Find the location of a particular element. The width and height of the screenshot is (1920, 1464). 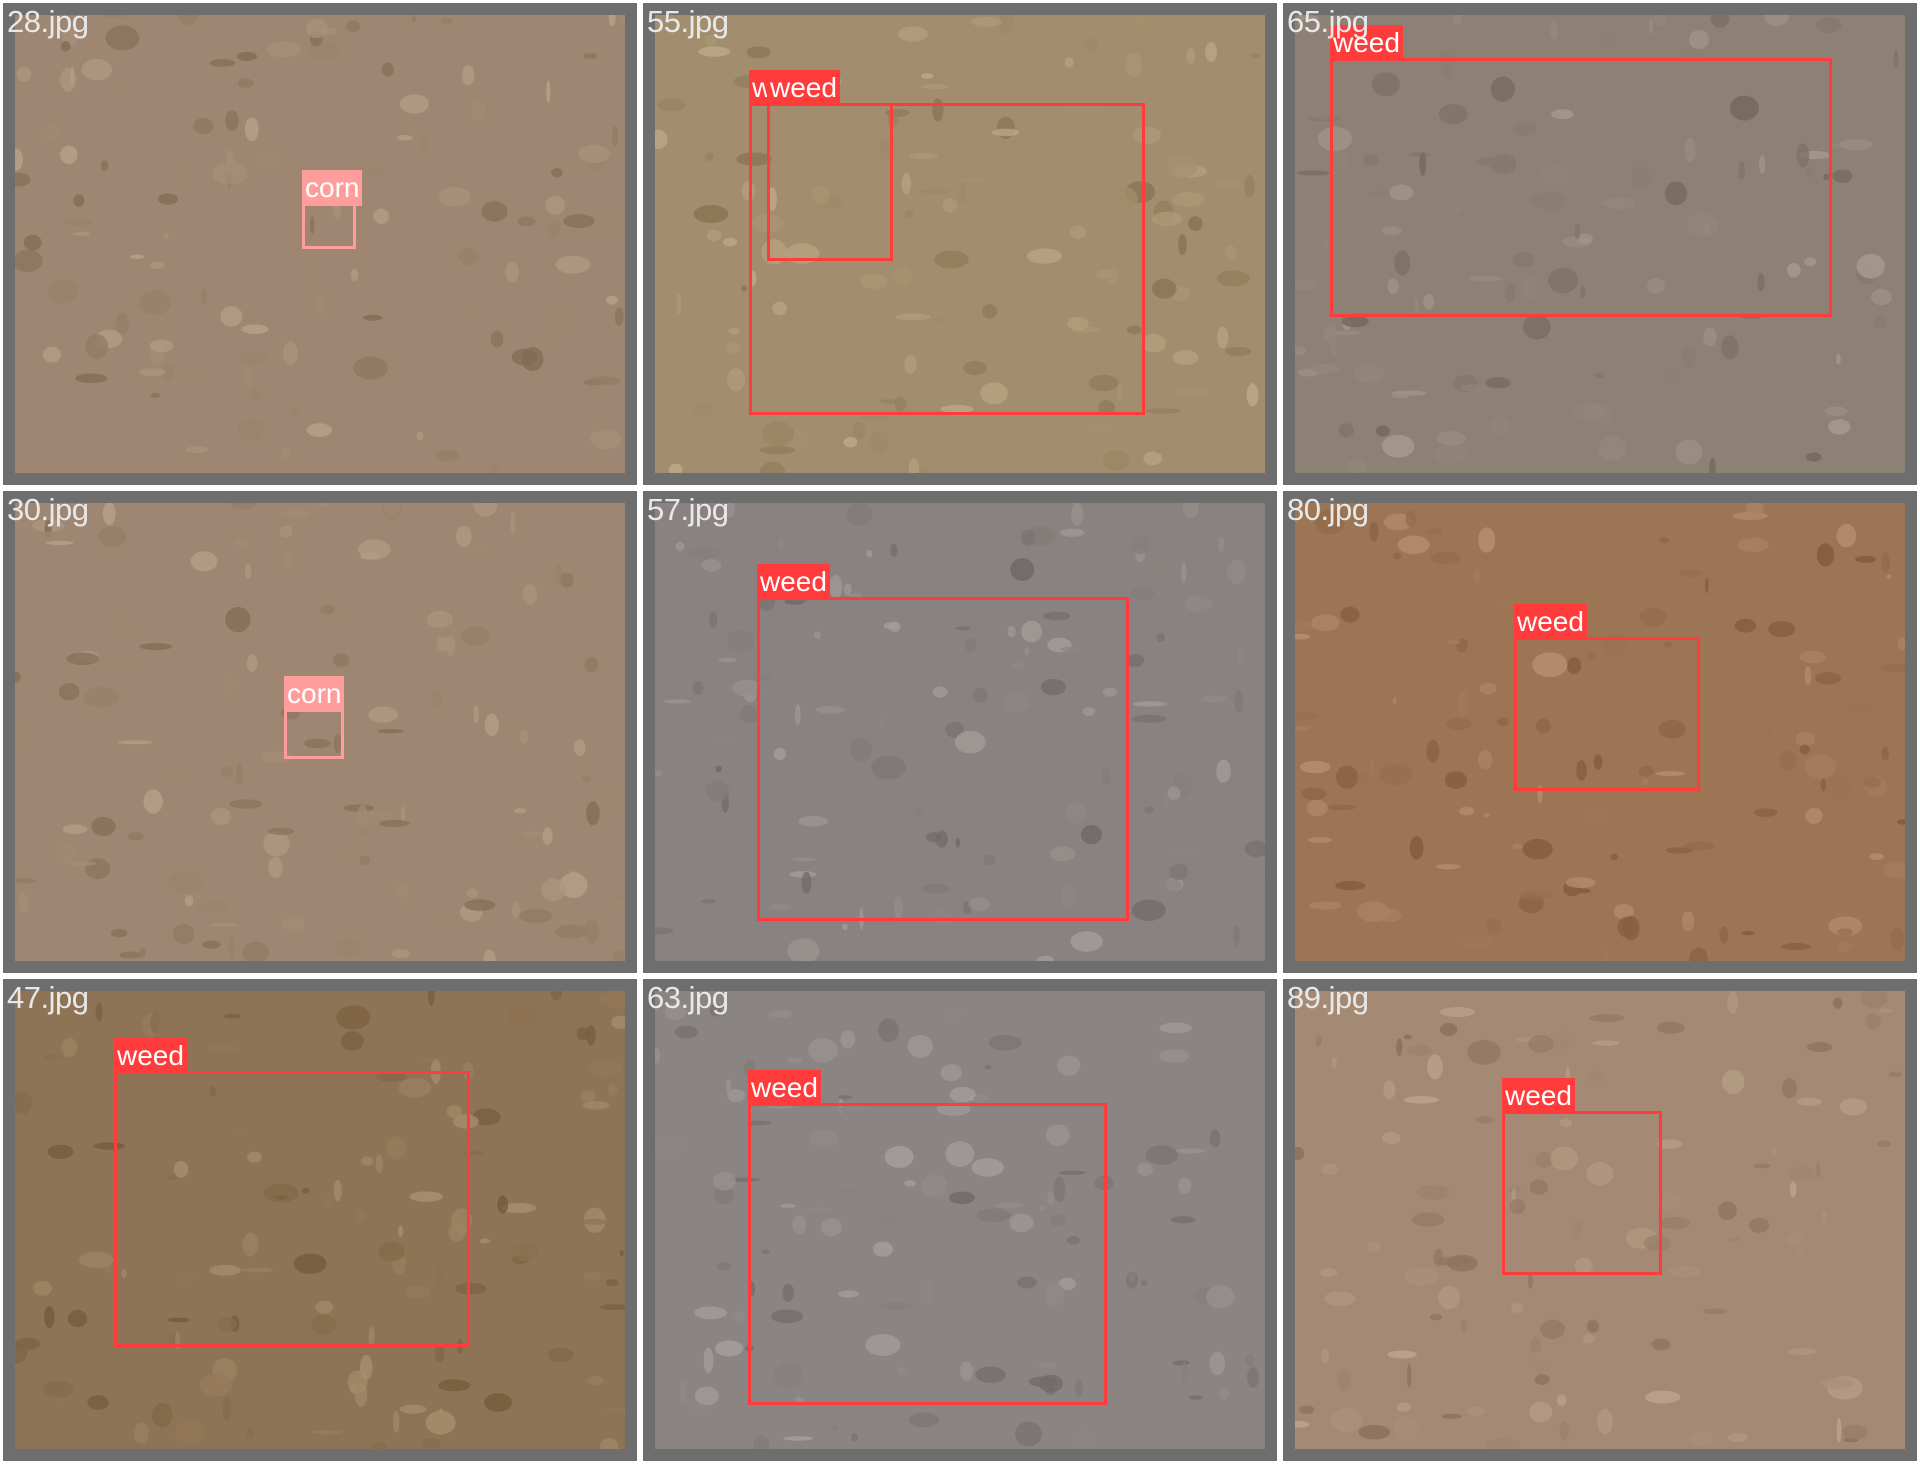

image-filename: 57.jpg is located at coordinates (688, 509).